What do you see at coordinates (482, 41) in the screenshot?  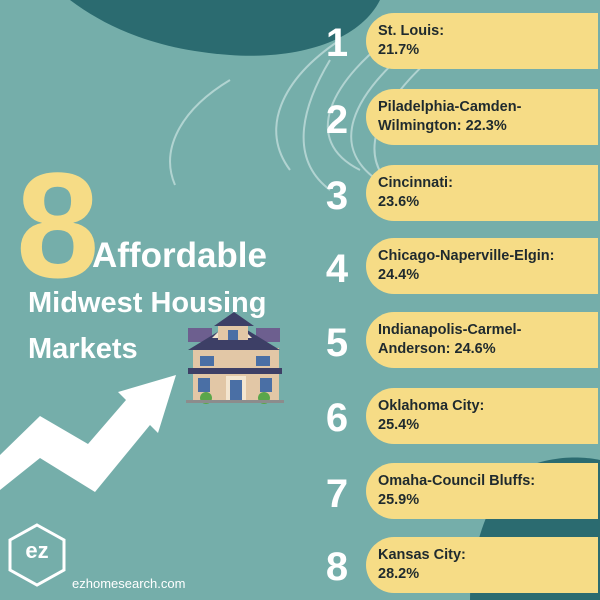 I see `market-item: St. Louis: 21.7%` at bounding box center [482, 41].